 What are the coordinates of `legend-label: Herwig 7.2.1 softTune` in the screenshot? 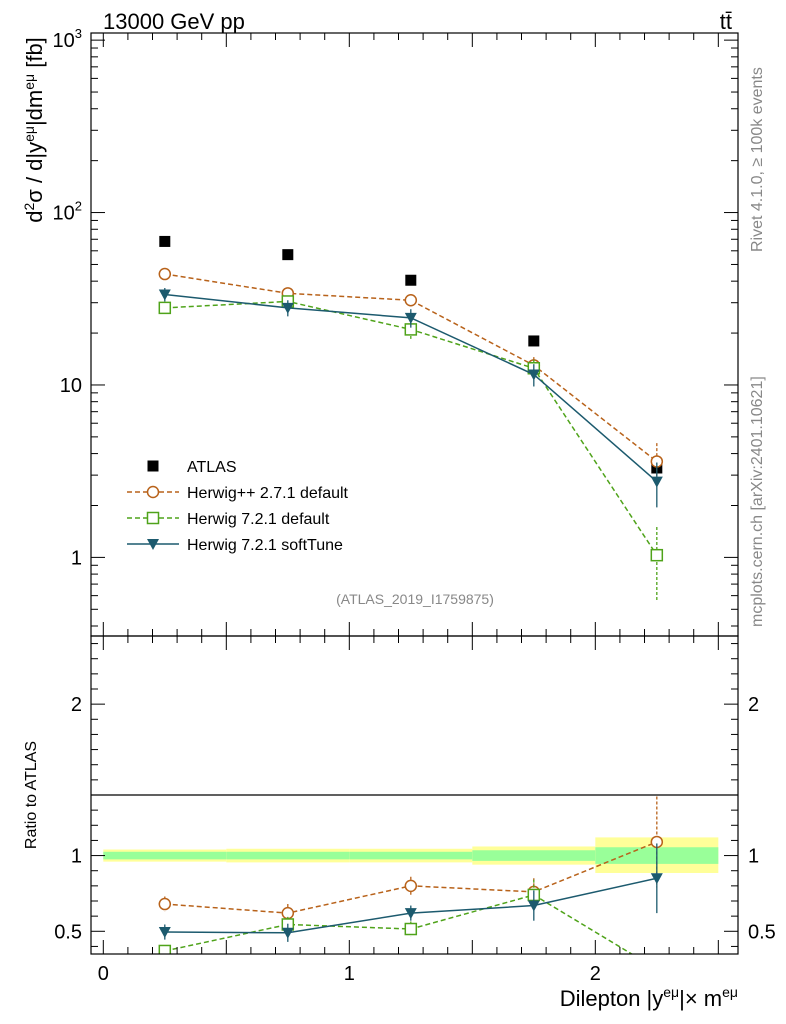 It's located at (265, 545).